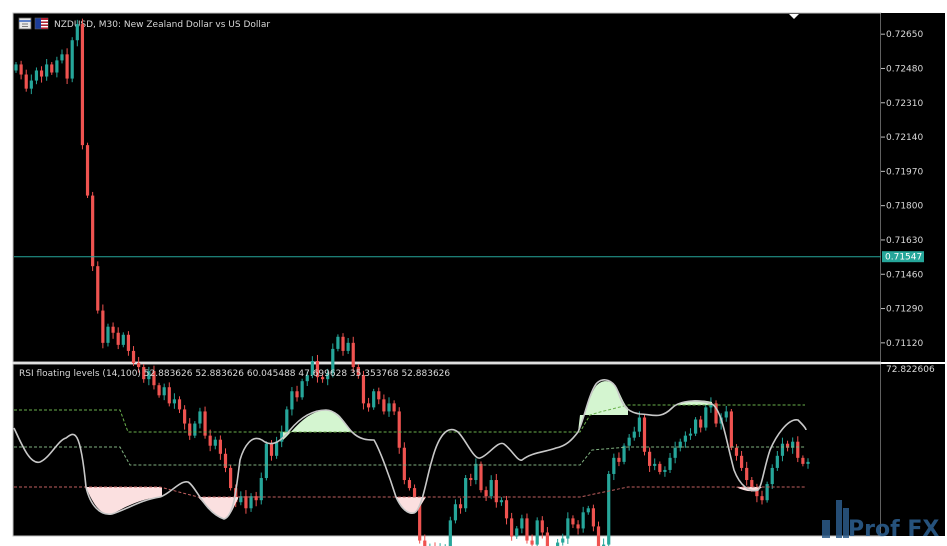 The image size is (947, 546). I want to click on chart-window-icon, so click(25, 23).